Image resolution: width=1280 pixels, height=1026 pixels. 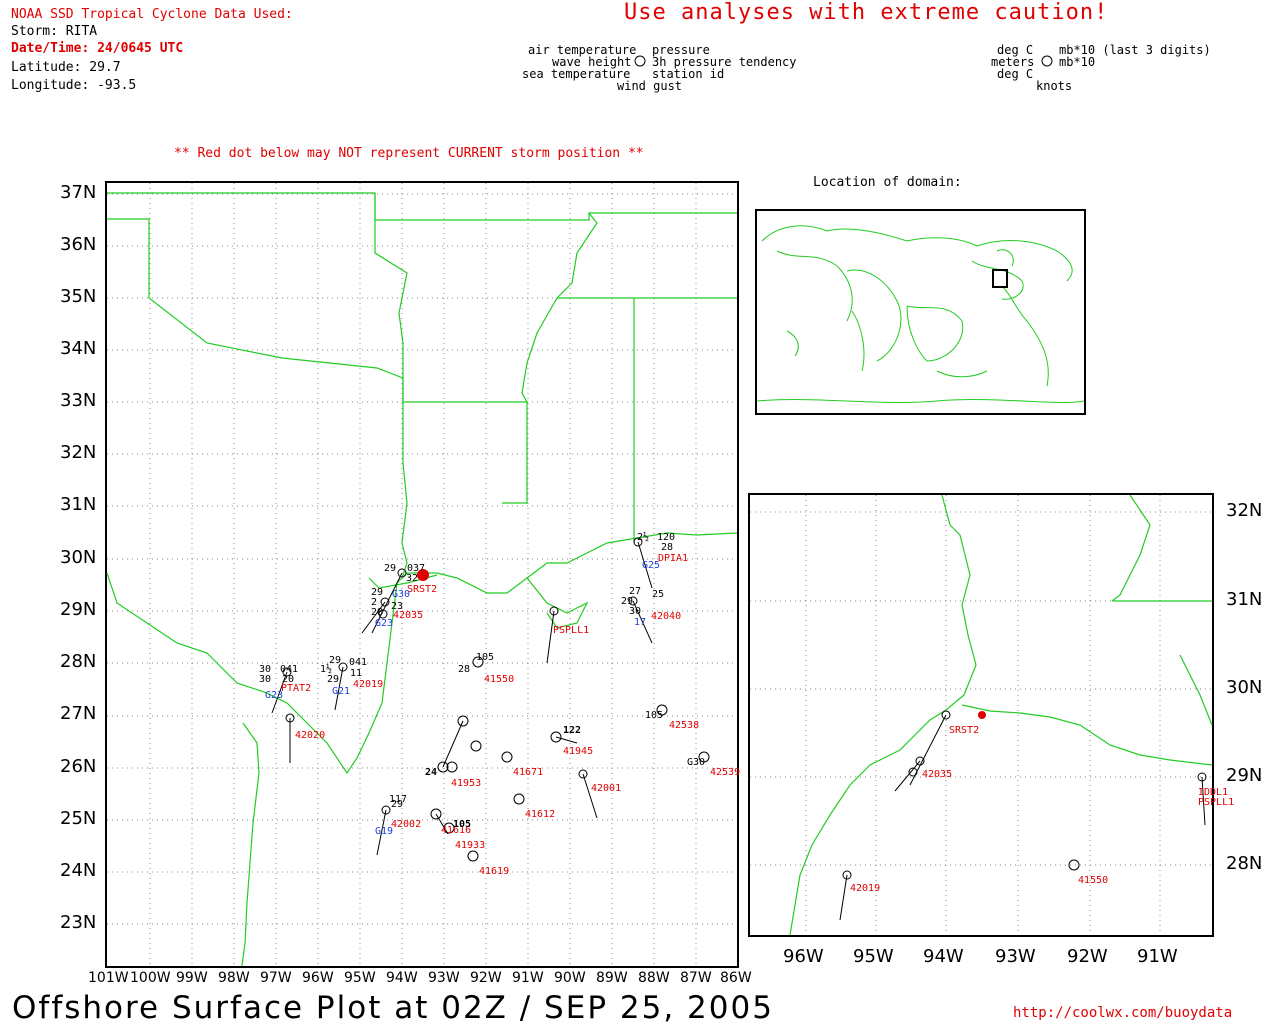 What do you see at coordinates (736, 978) in the screenshot?
I see `lon-label: 86W` at bounding box center [736, 978].